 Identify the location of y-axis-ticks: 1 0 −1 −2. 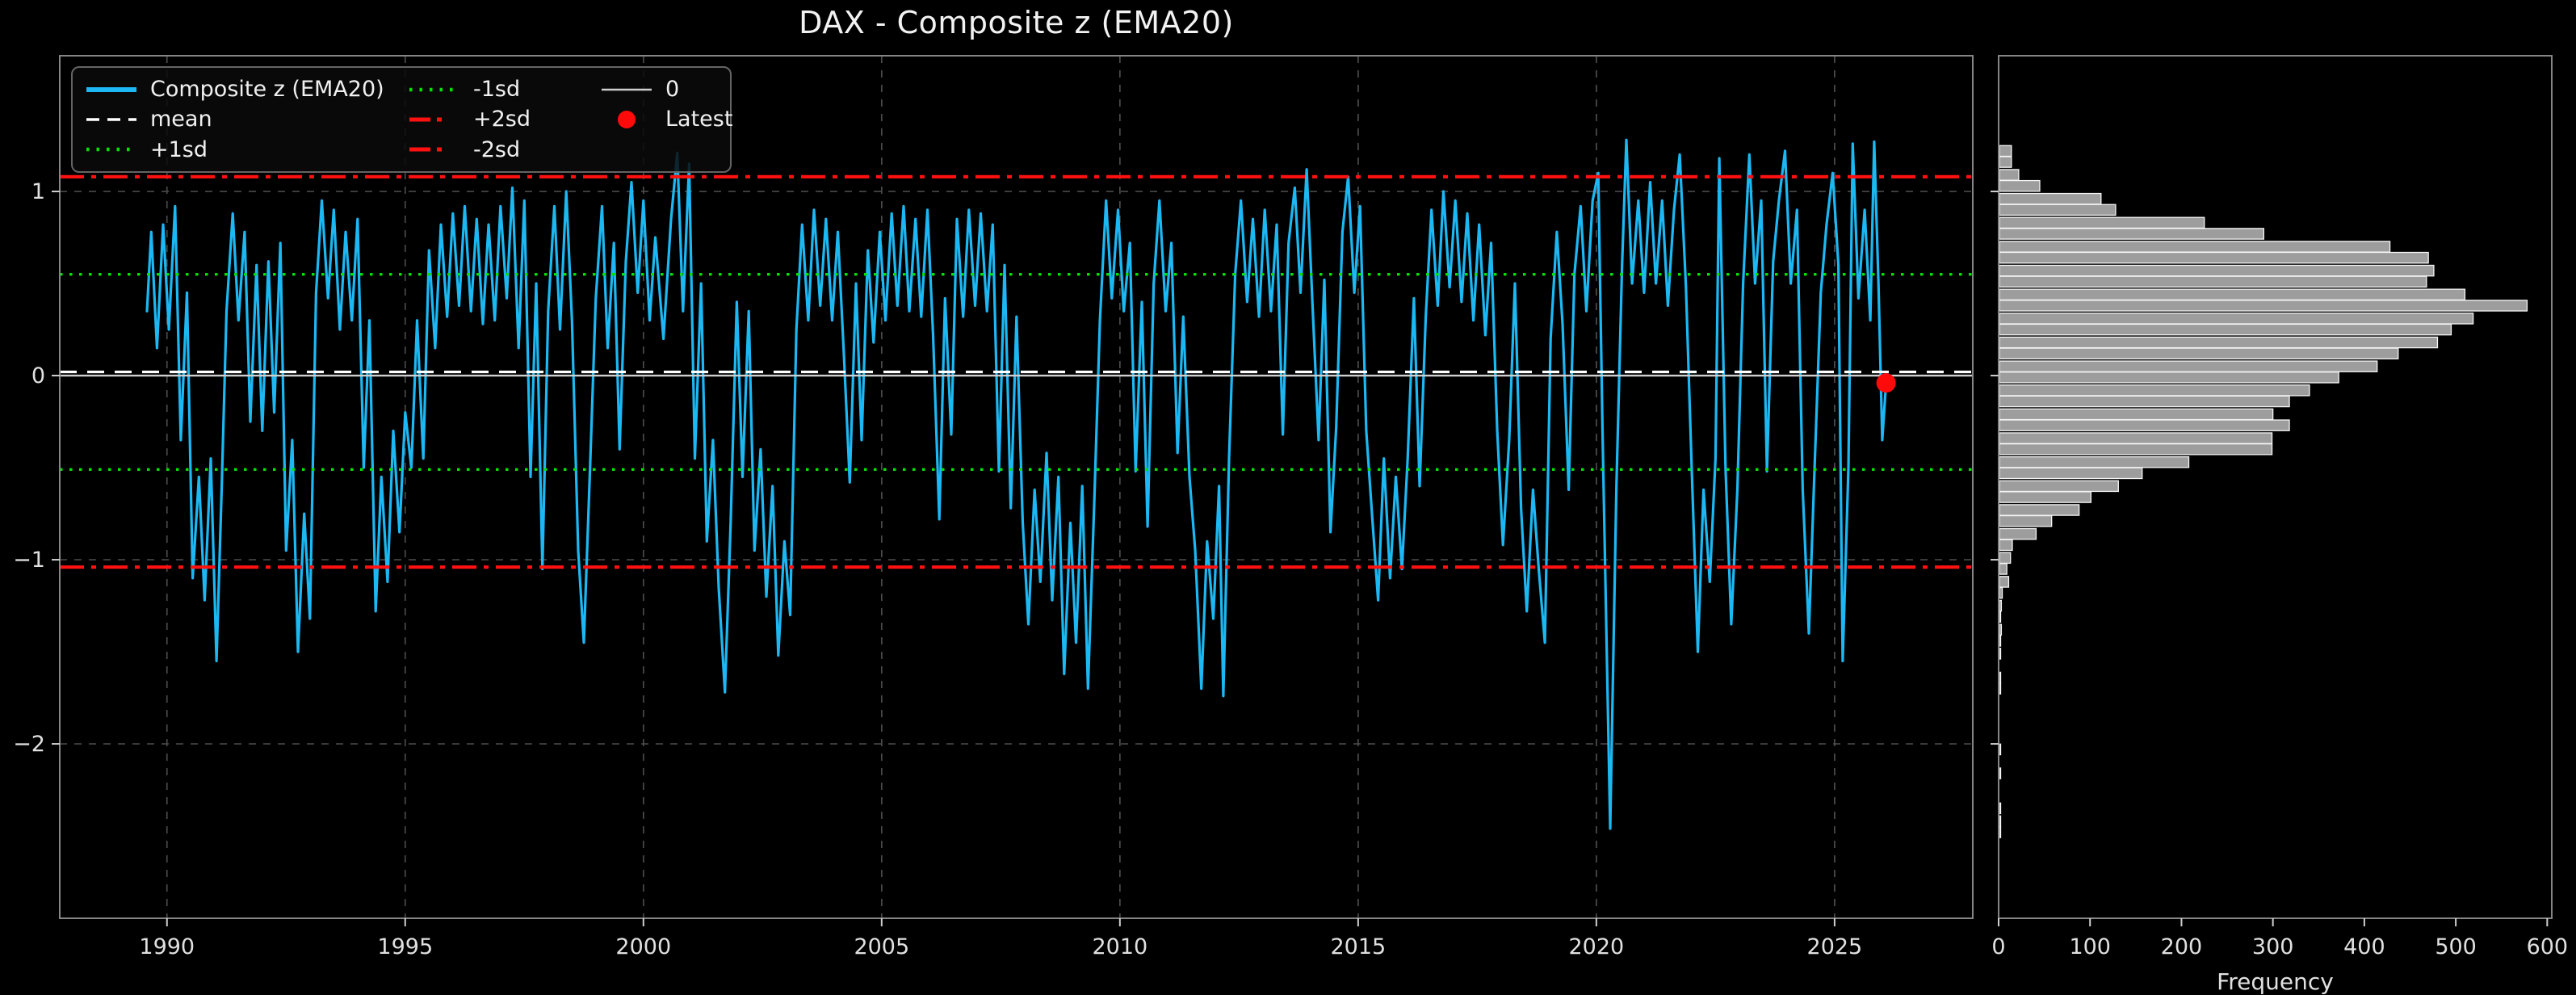
(36, 468).